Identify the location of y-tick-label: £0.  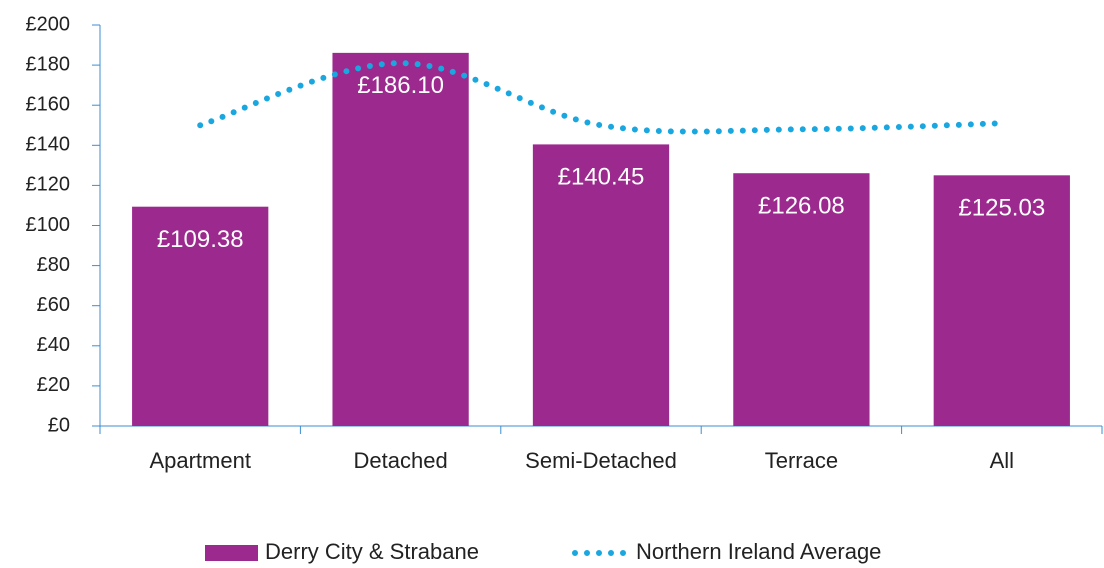
(59, 425).